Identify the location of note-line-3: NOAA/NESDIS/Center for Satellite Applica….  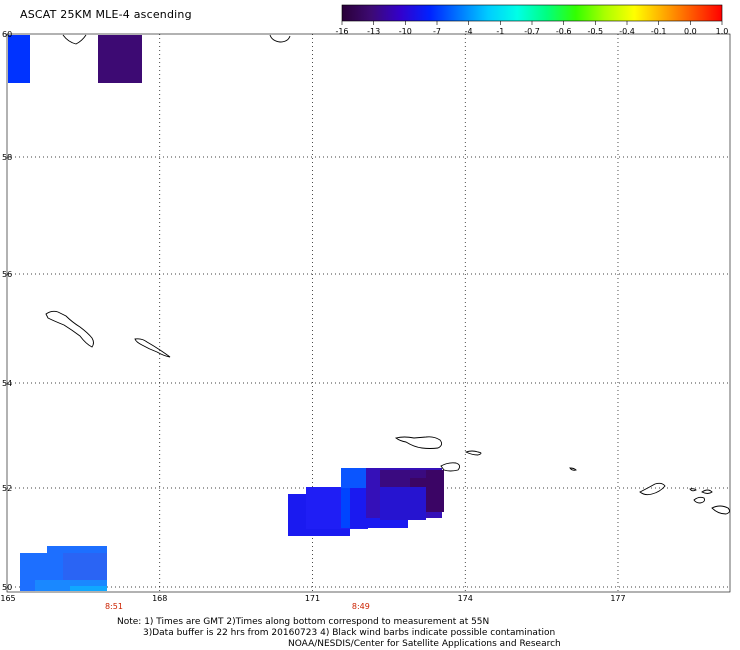
(424, 644).